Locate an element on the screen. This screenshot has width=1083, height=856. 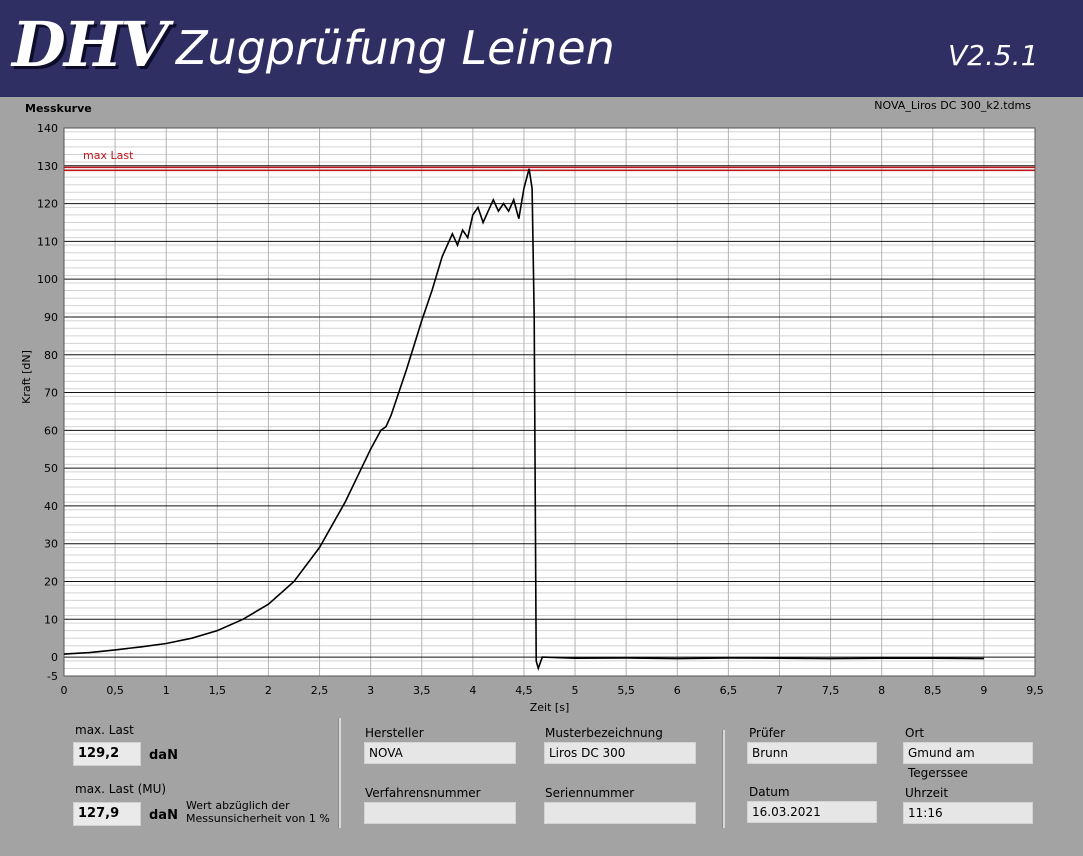
pruefer-label: Prüfer is located at coordinates (767, 733).